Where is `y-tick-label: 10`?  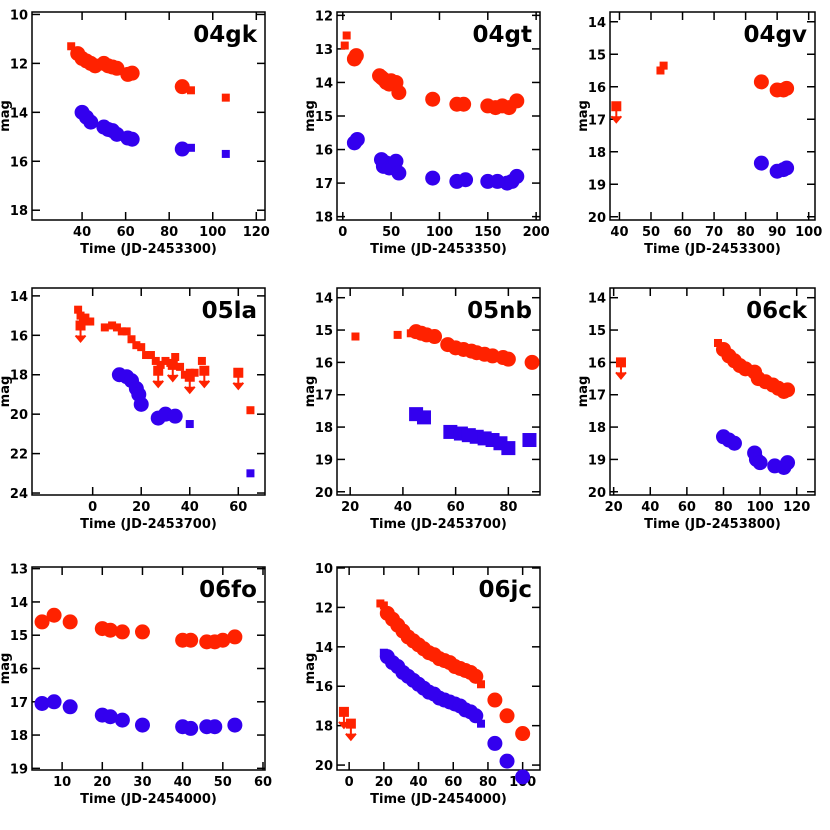 y-tick-label: 10 is located at coordinates (19, 15).